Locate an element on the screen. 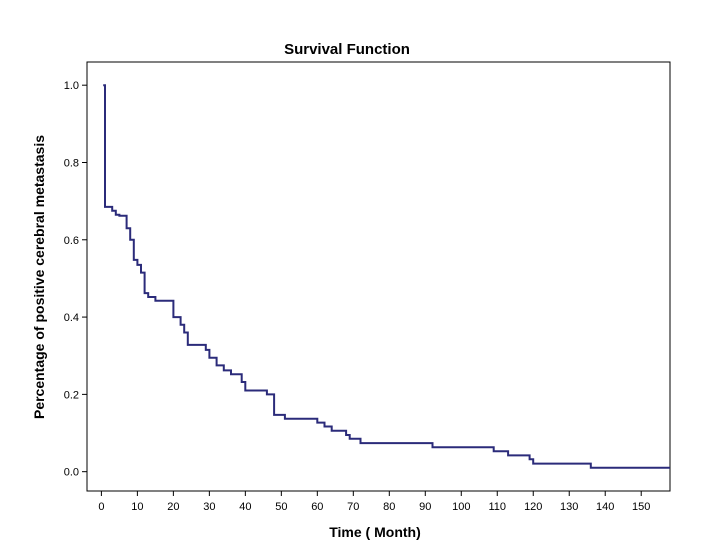 The width and height of the screenshot is (723, 555). x-tick-label: 70 is located at coordinates (353, 507).